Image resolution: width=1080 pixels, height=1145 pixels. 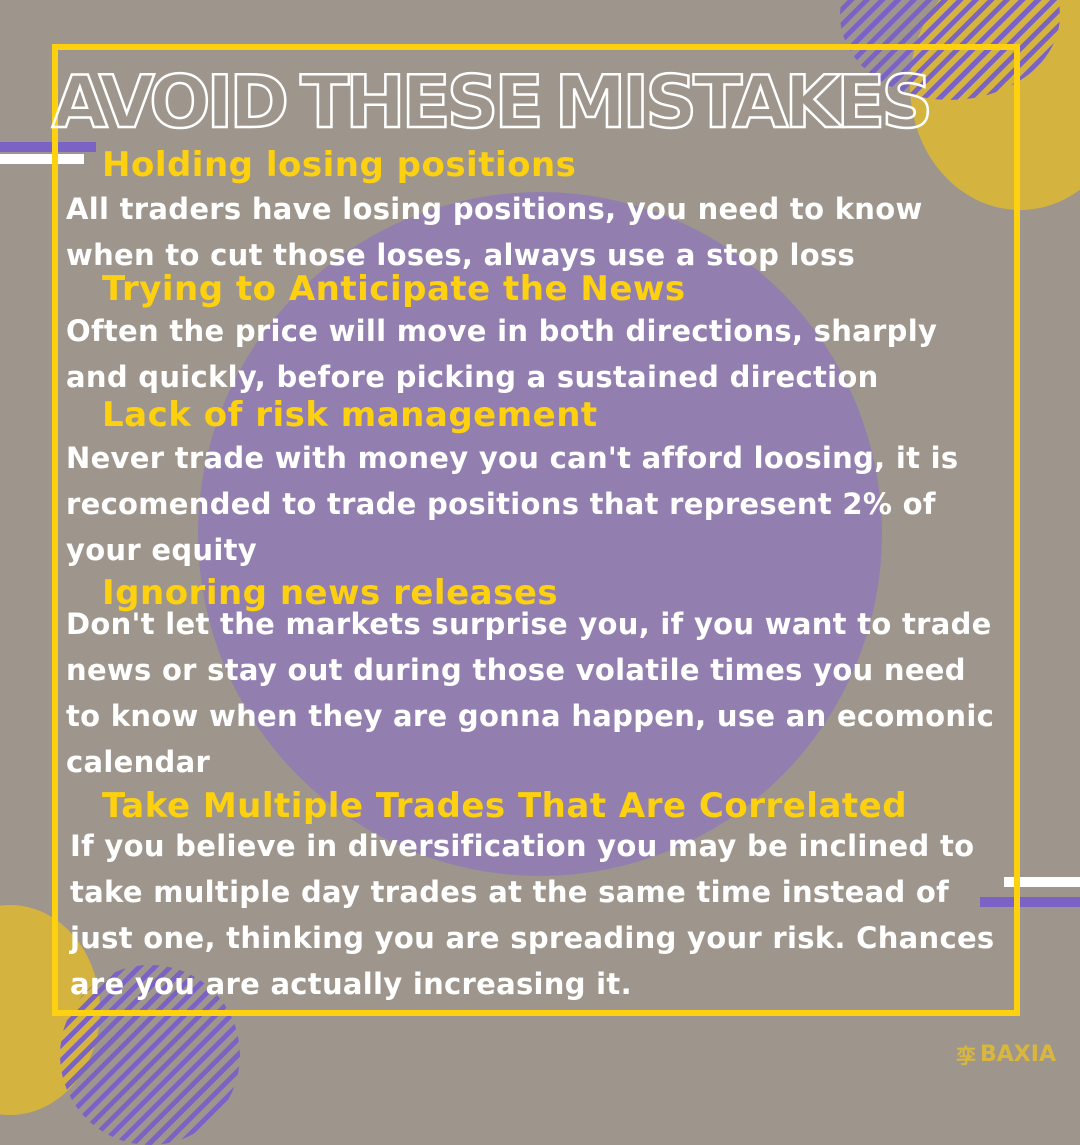 What do you see at coordinates (394, 289) in the screenshot?
I see `section-heading-2: Trying to Anticipate the News` at bounding box center [394, 289].